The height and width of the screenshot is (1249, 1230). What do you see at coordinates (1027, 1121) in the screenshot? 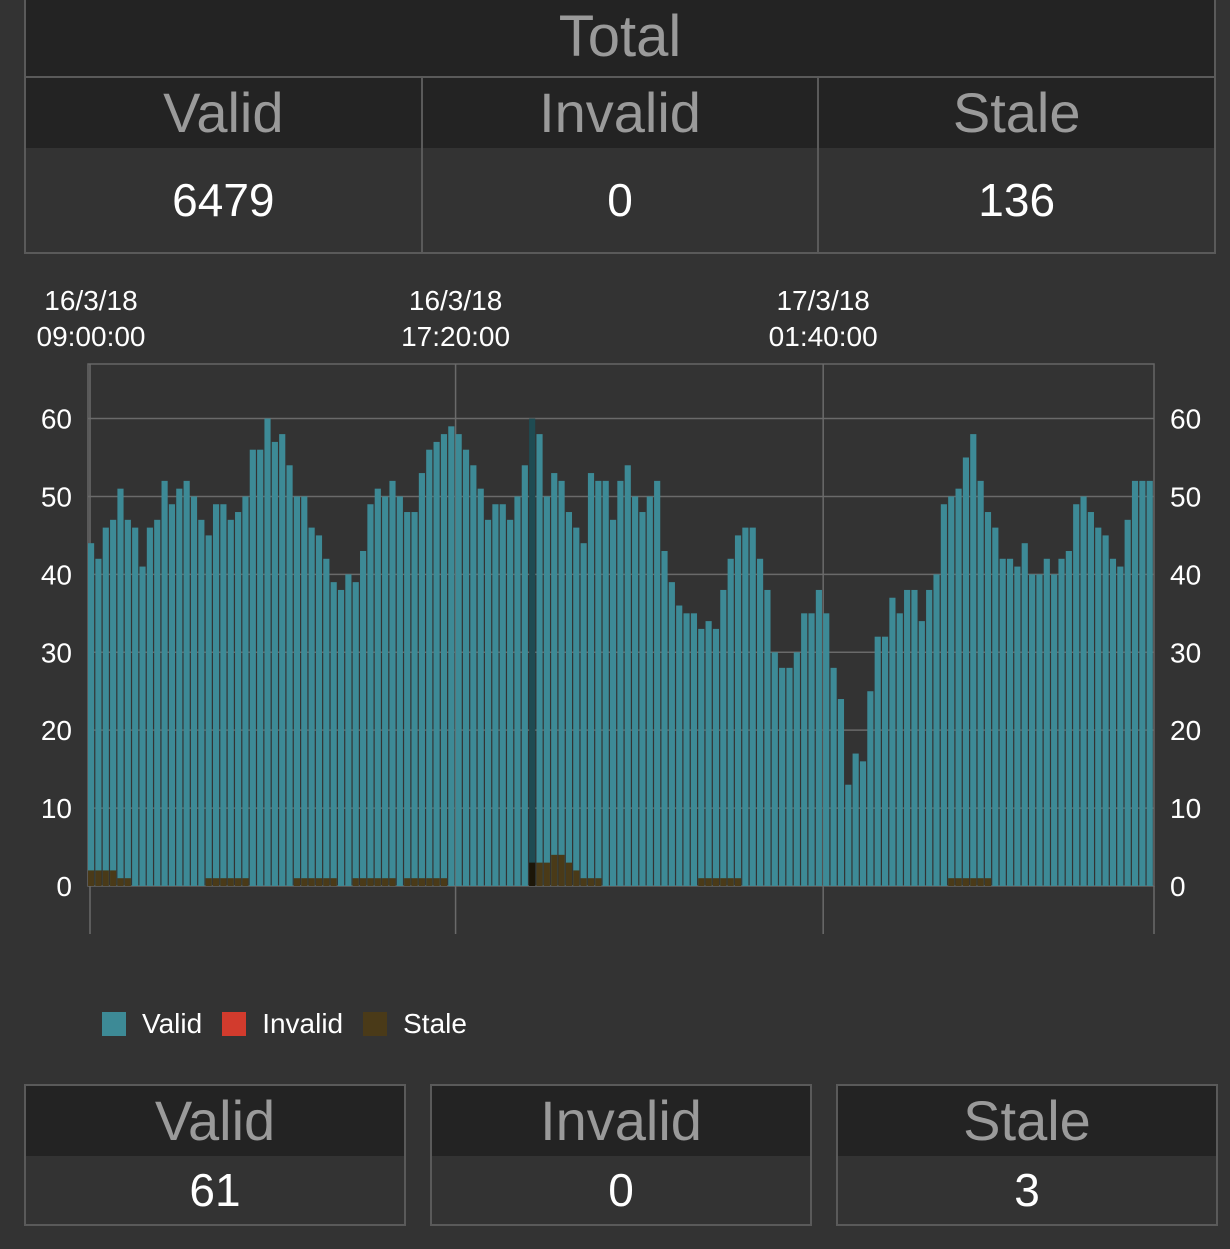
I see `current-stale-label: Stale` at bounding box center [1027, 1121].